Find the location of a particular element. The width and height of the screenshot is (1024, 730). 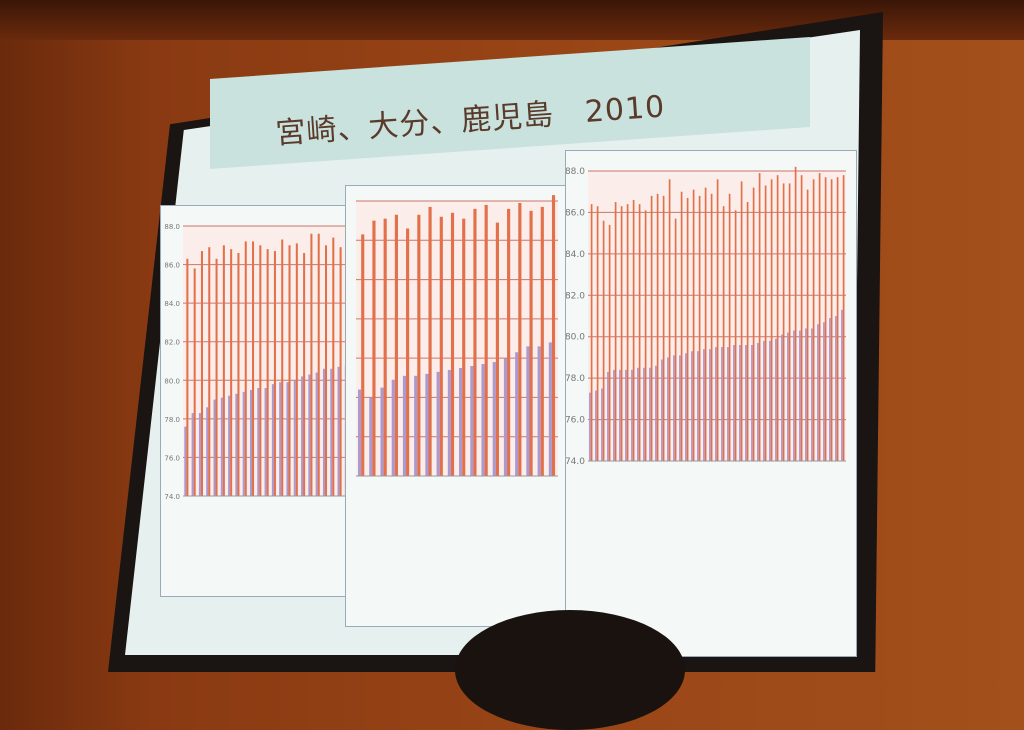

audience-head is located at coordinates (570, 670).